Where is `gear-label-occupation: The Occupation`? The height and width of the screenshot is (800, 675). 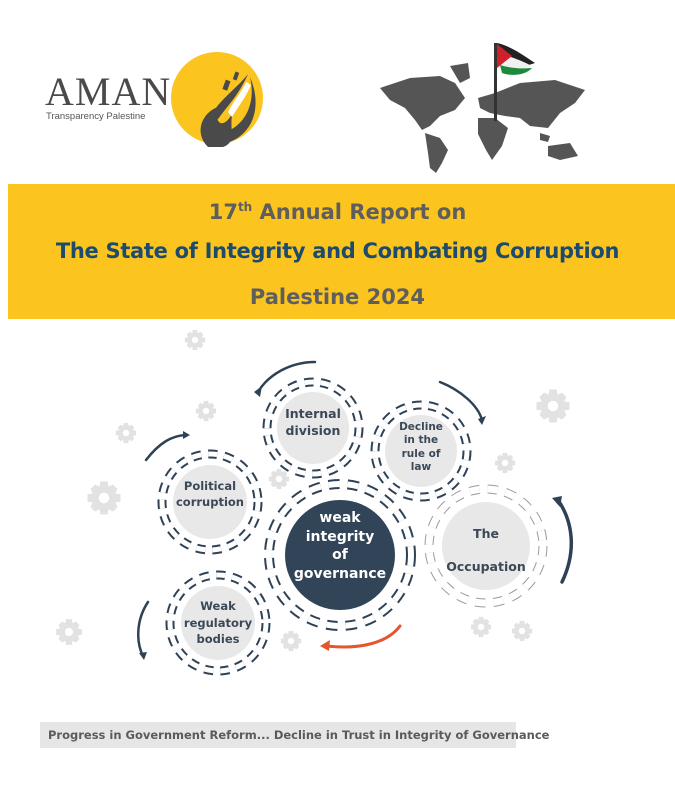 gear-label-occupation: The Occupation is located at coordinates (486, 550).